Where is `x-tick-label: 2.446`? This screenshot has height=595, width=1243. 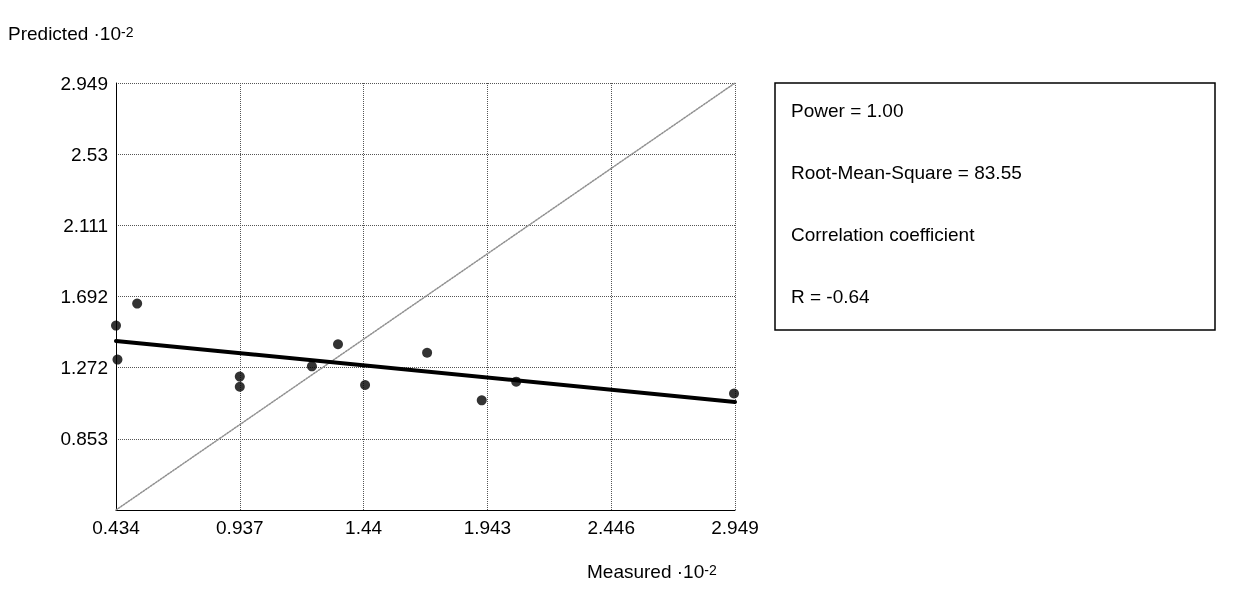
x-tick-label: 2.446 is located at coordinates (611, 527).